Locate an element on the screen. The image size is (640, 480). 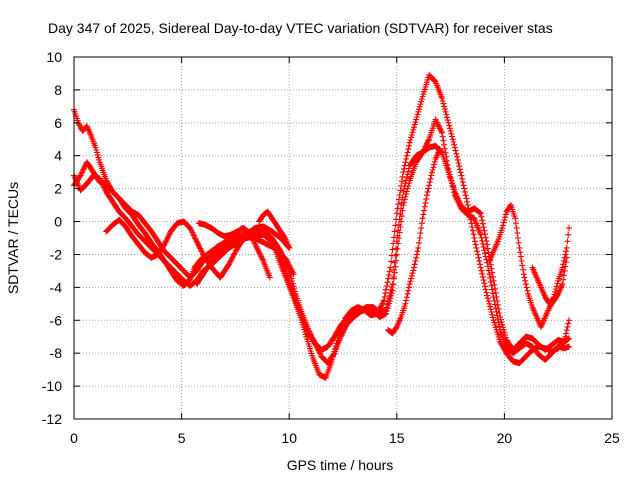
series-track-h is located at coordinates (414, 241).